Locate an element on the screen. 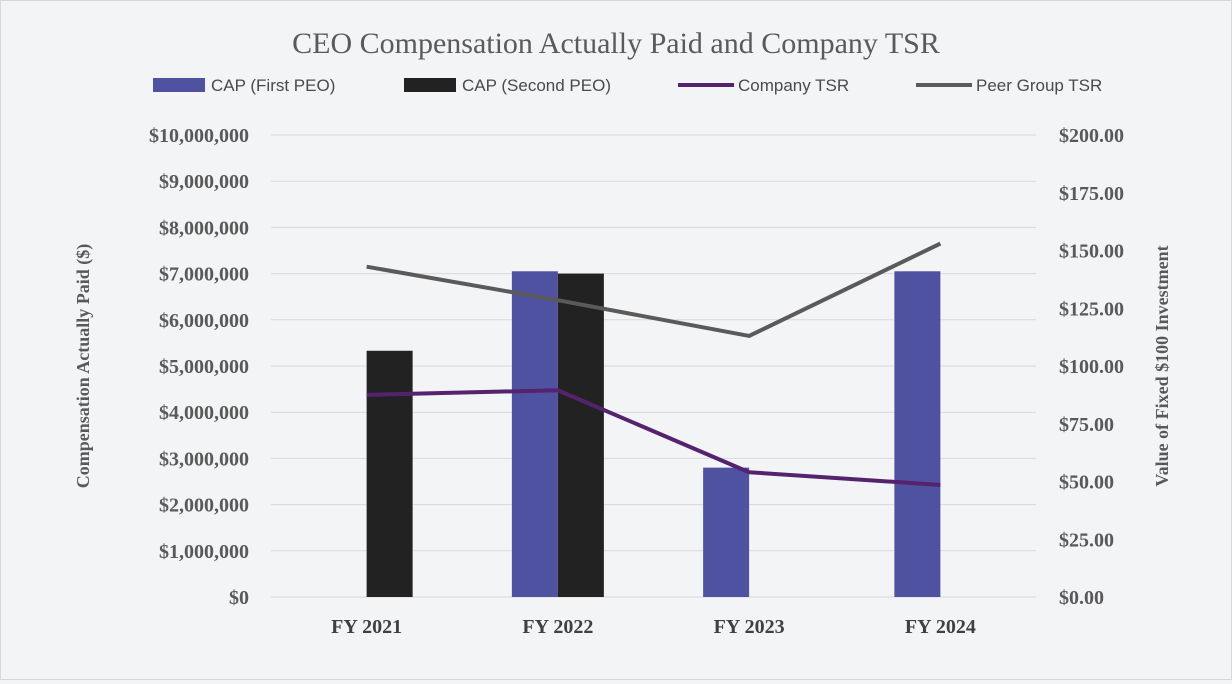 Image resolution: width=1232 pixels, height=684 pixels. y-tick-label: $6,000,000 is located at coordinates (204, 321).